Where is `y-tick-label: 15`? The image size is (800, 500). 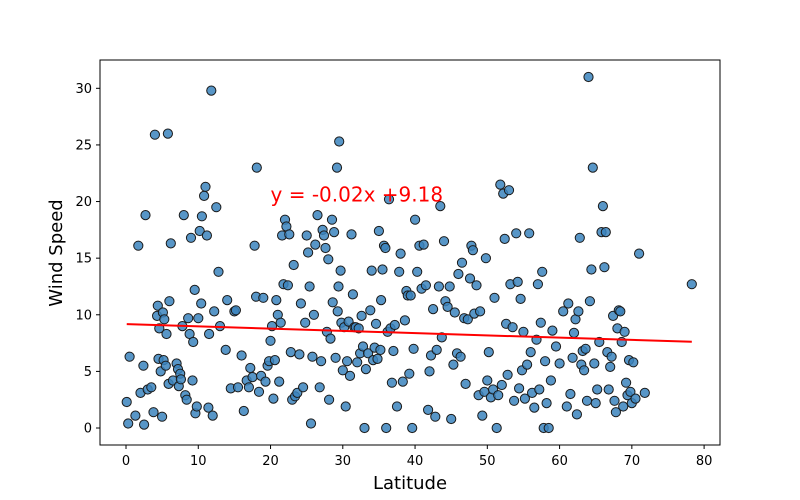 y-tick-label: 15 is located at coordinates (83, 259).